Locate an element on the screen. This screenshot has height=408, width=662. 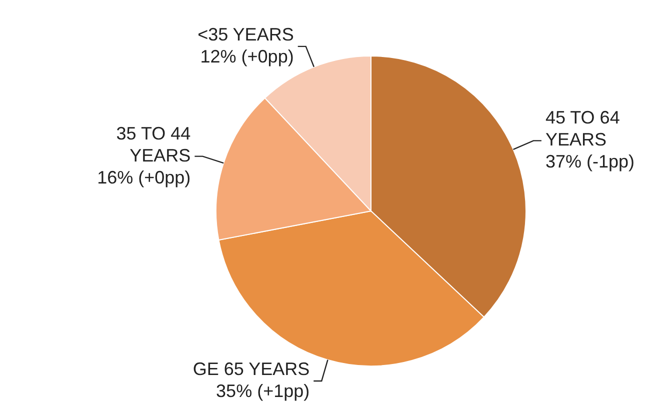
data-label: 12% (+0pp) is located at coordinates (247, 56).